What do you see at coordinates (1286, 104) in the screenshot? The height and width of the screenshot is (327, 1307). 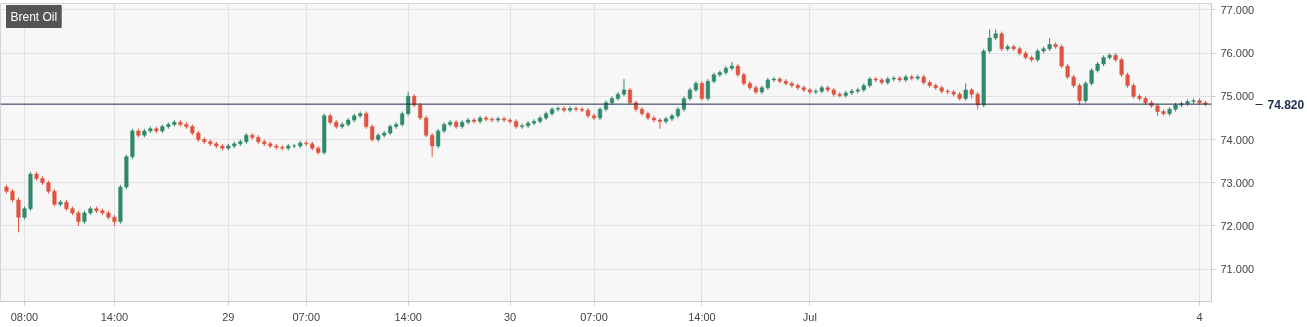 I see `ref-line-label: 74.820` at bounding box center [1286, 104].